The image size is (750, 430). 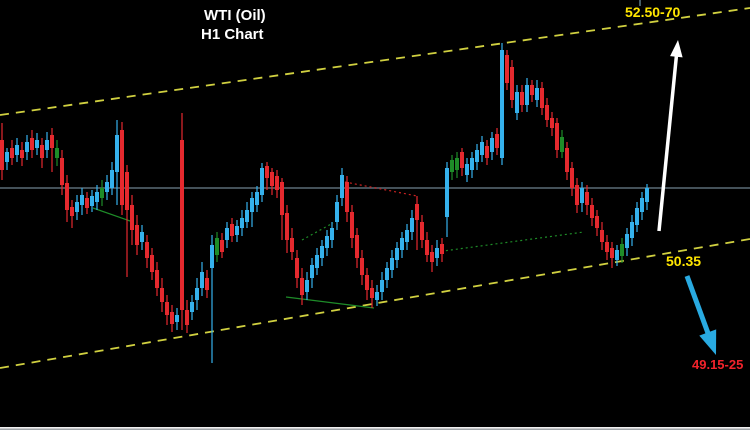 I want to click on chart-subtitle: H1 Chart, so click(x=232, y=34).